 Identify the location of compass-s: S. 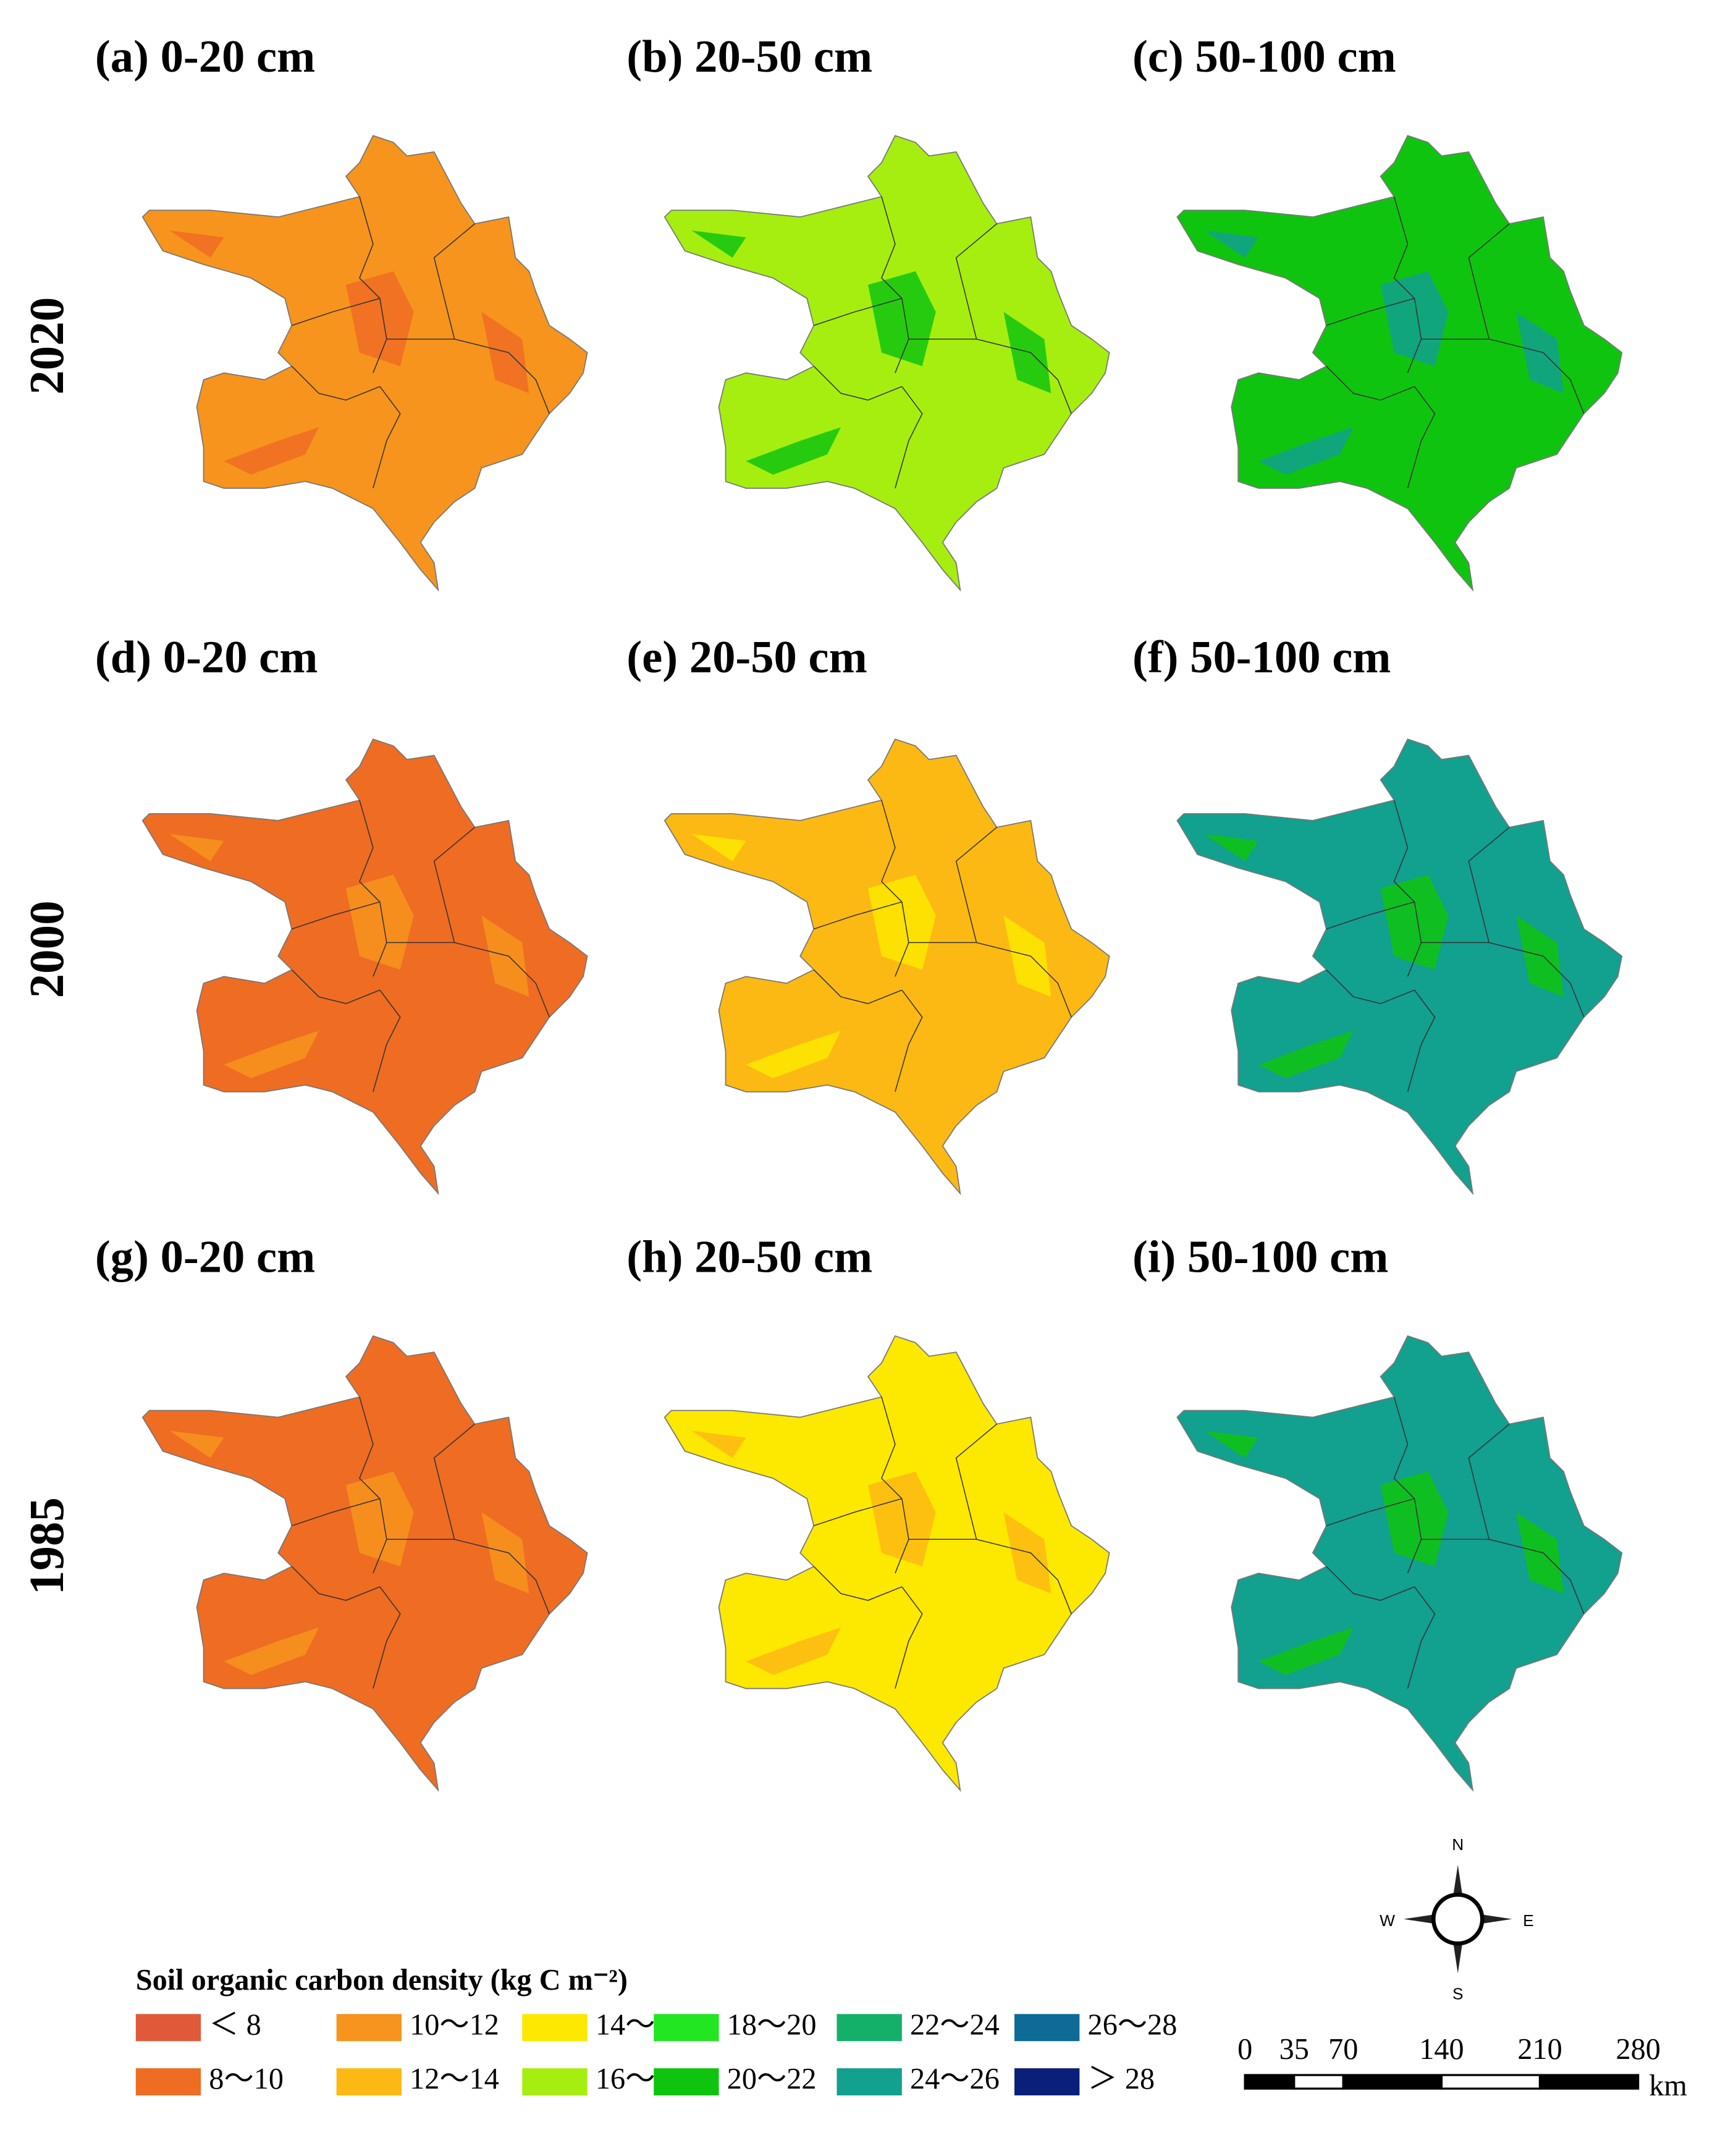
(1458, 1994).